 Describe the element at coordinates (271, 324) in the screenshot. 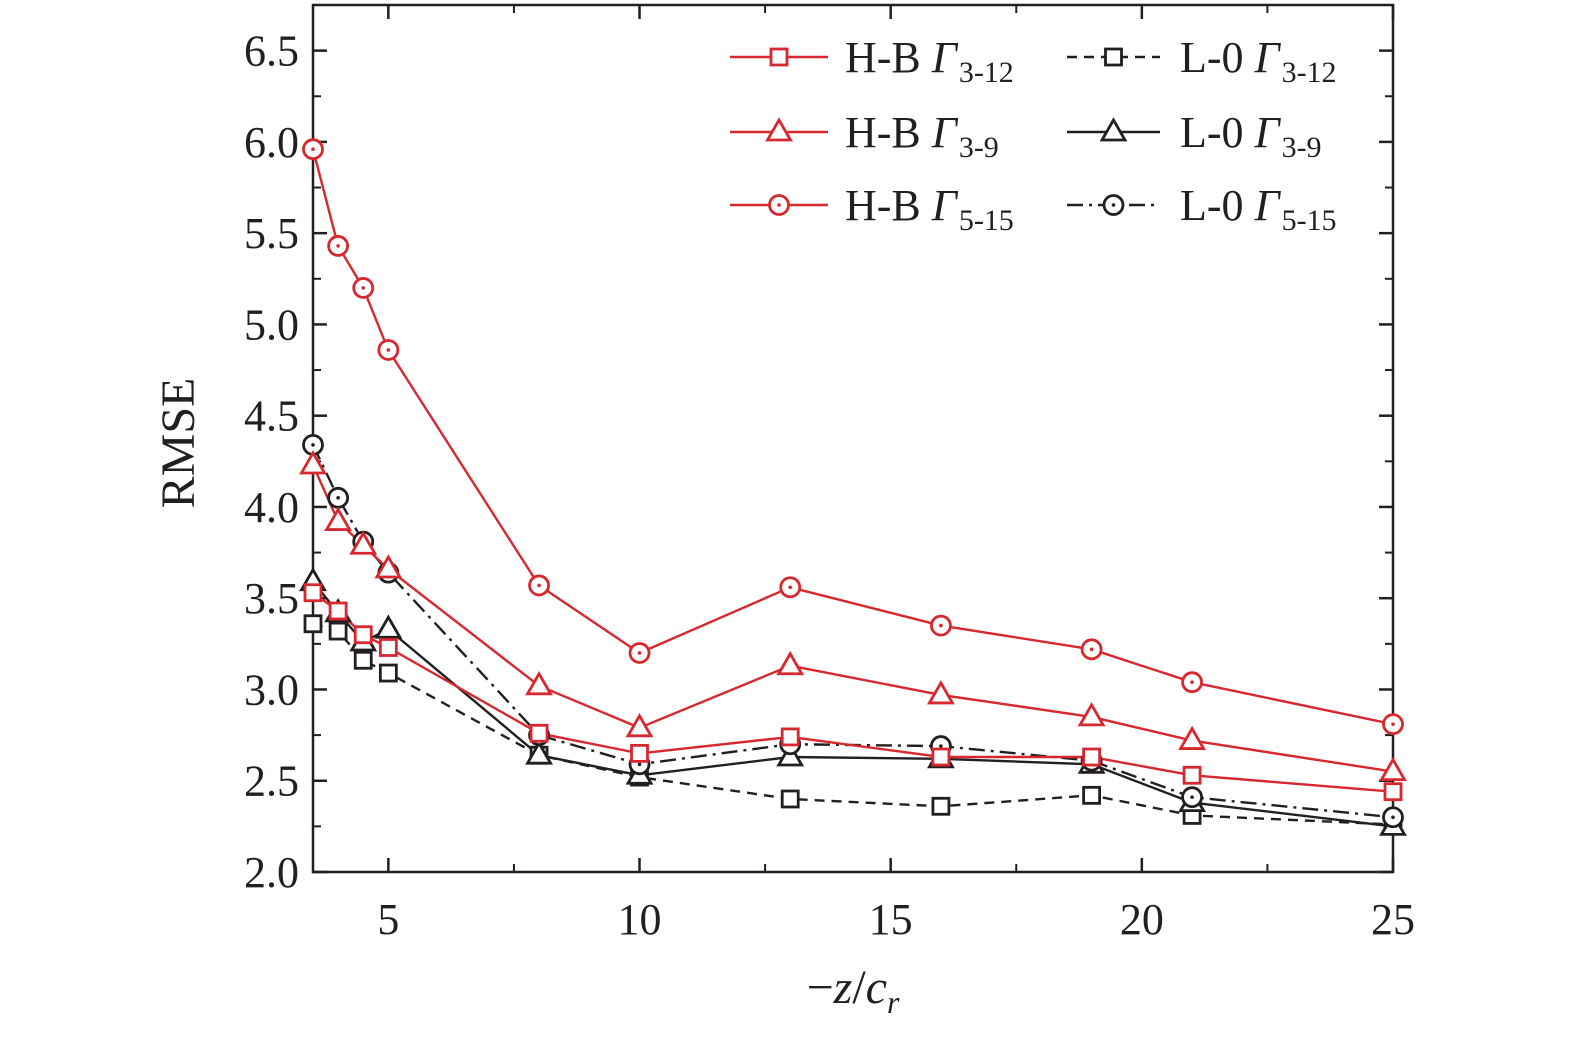

I see `y-tick-label: 5.0` at that location.